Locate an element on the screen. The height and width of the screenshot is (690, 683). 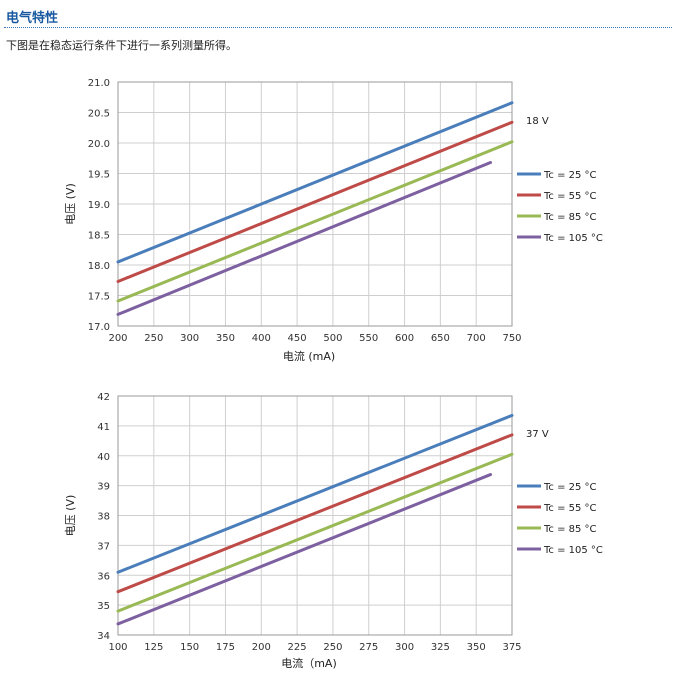
voltage-annotation: 18 V is located at coordinates (537, 121).